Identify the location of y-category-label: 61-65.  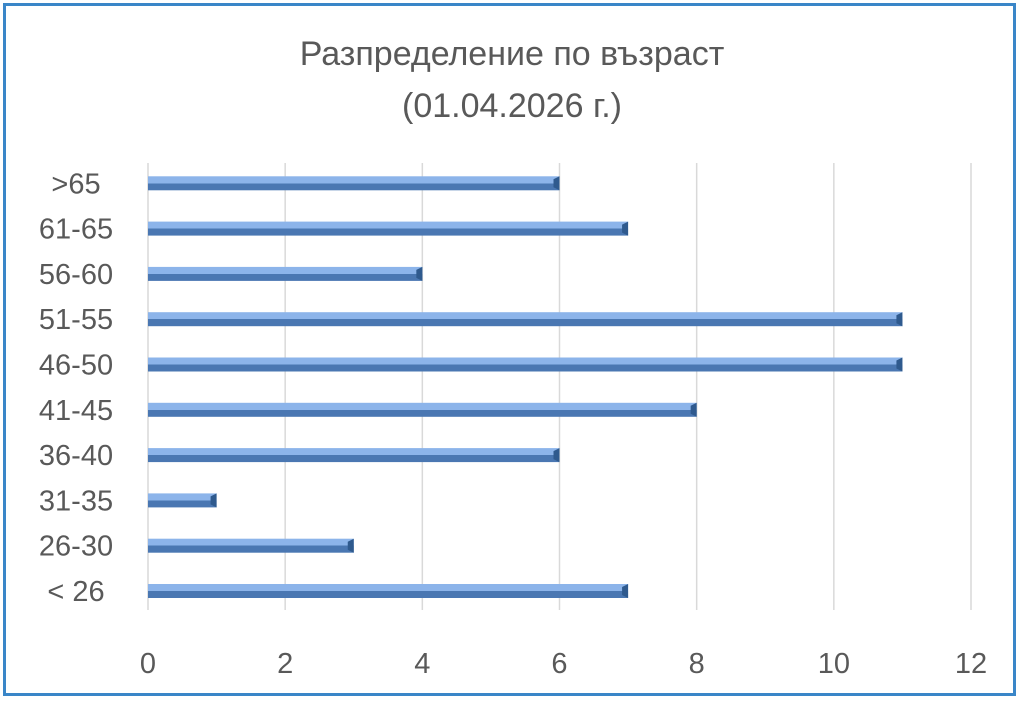
(76, 230).